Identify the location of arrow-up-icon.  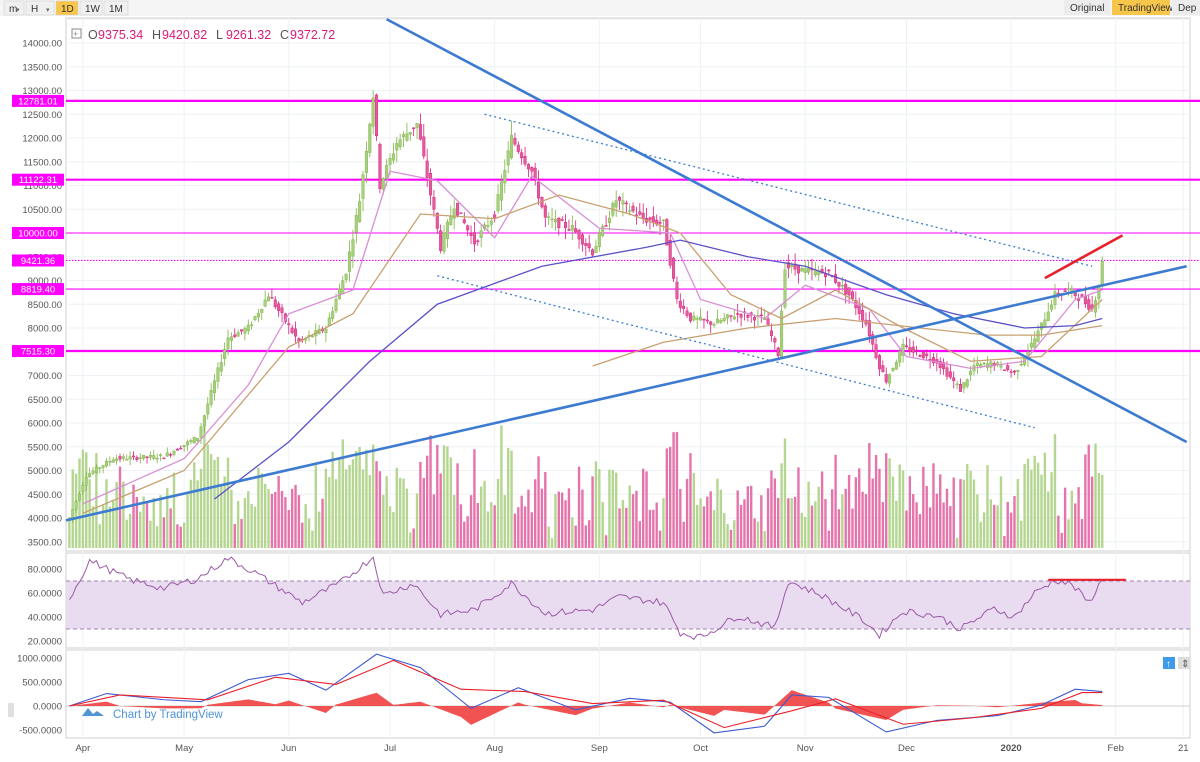
(1169, 663).